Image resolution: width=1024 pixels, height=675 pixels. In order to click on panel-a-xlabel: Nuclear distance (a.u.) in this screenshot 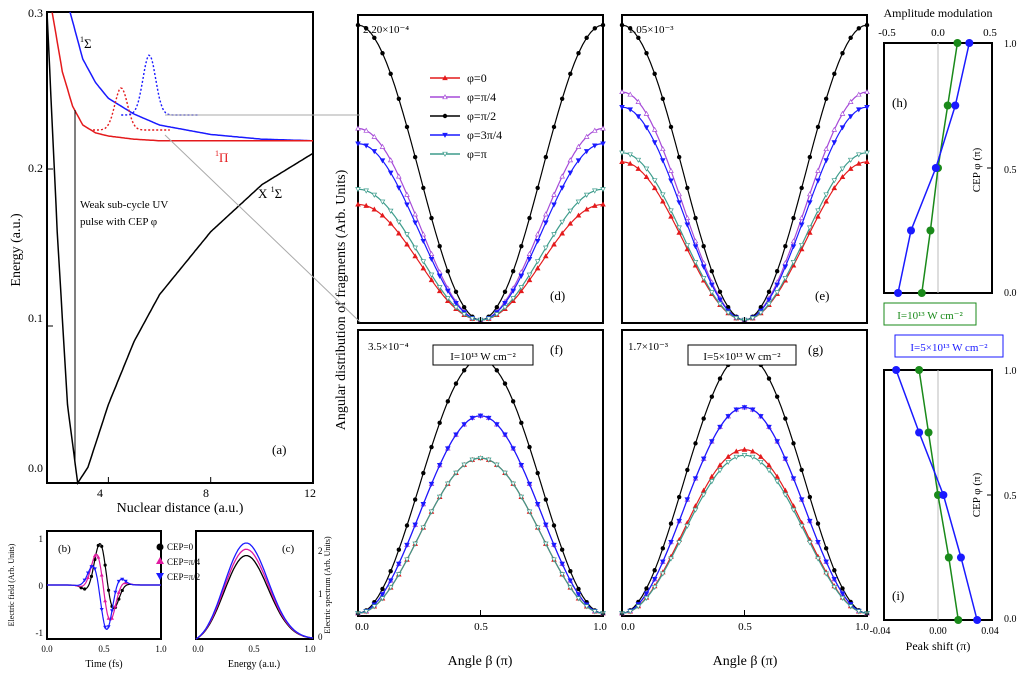, I will do `click(180, 508)`.